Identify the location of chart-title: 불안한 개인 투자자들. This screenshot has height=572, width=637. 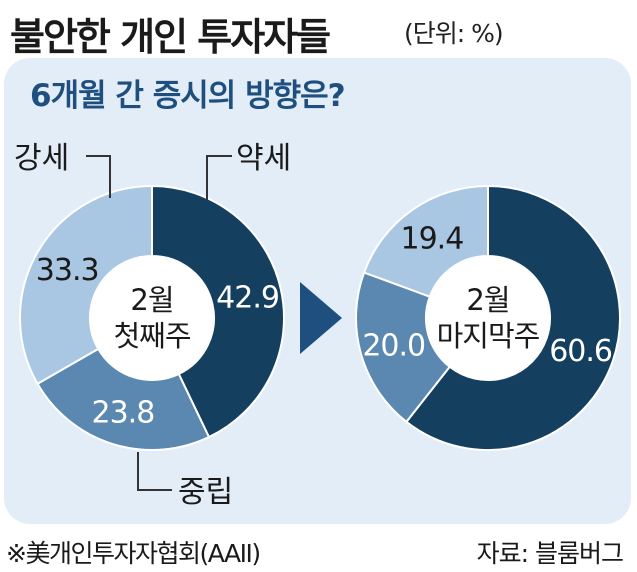
(170, 37).